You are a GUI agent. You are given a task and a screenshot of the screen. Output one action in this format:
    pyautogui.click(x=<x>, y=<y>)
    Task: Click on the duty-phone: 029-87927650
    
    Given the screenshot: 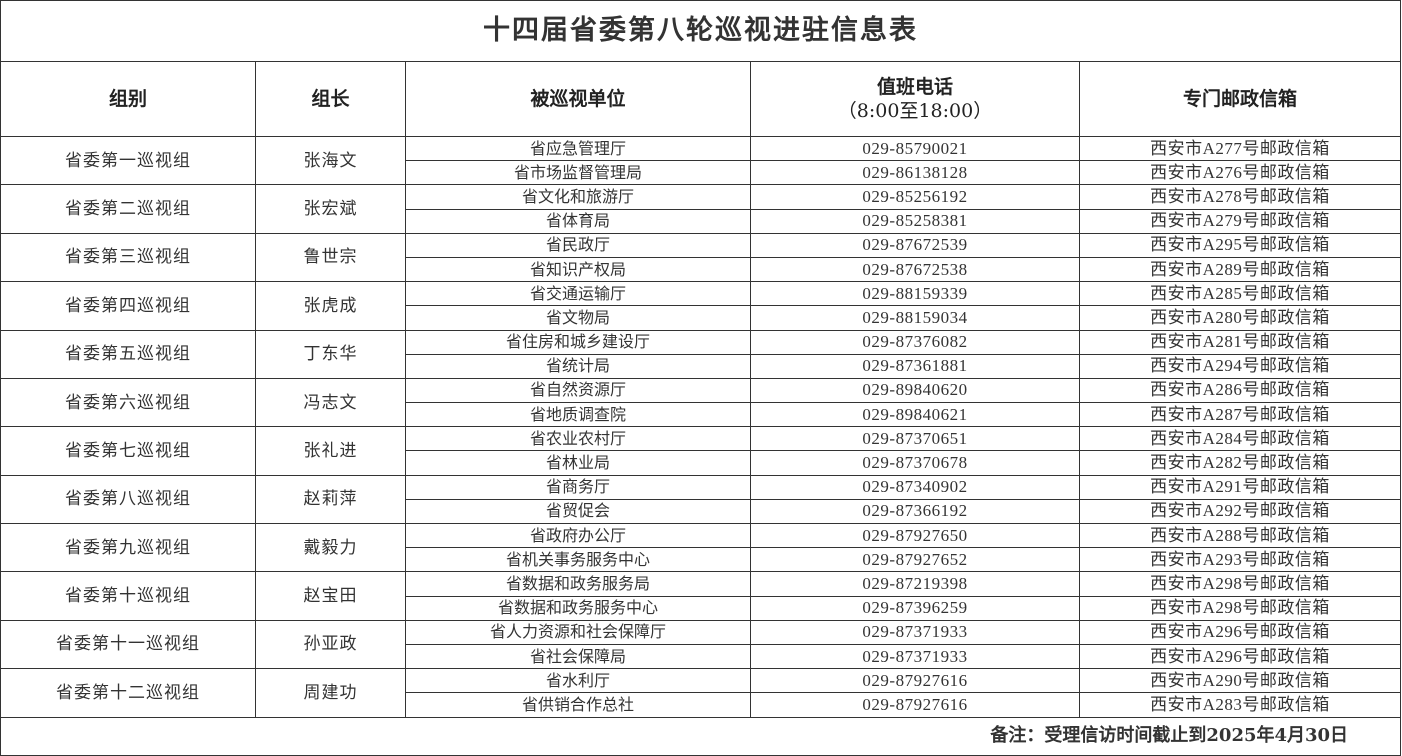 What is the action you would take?
    pyautogui.click(x=915, y=535)
    